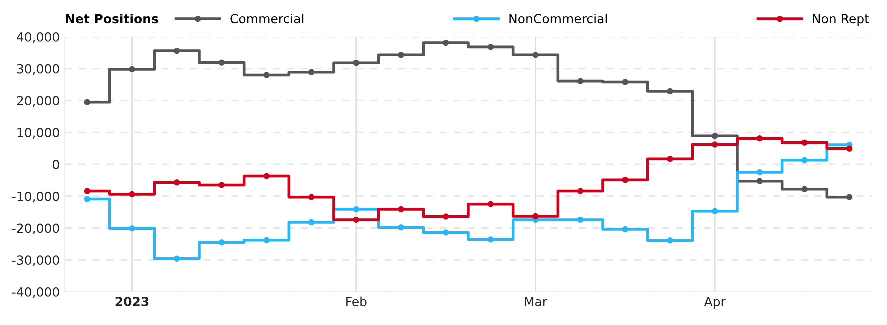 Image resolution: width=887 pixels, height=325 pixels. Describe the element at coordinates (715, 303) in the screenshot. I see `x-tick-label: Apr` at that location.